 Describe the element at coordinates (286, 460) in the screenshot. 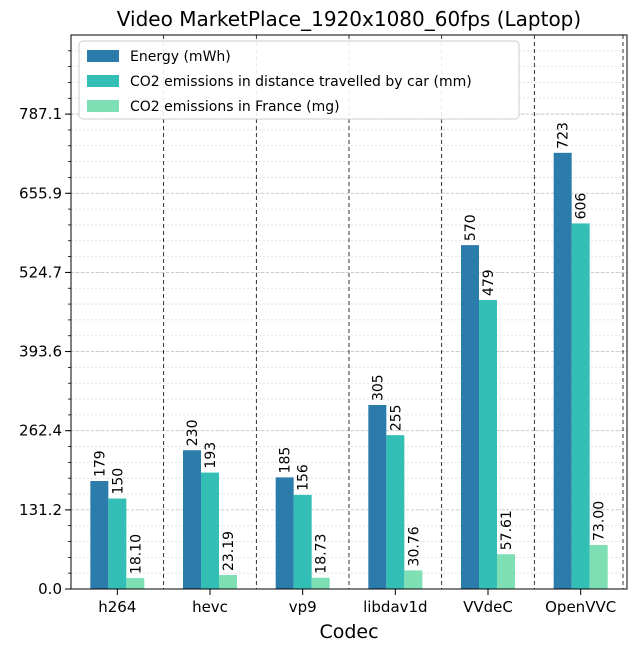

I see `bar-value-label: 185` at that location.